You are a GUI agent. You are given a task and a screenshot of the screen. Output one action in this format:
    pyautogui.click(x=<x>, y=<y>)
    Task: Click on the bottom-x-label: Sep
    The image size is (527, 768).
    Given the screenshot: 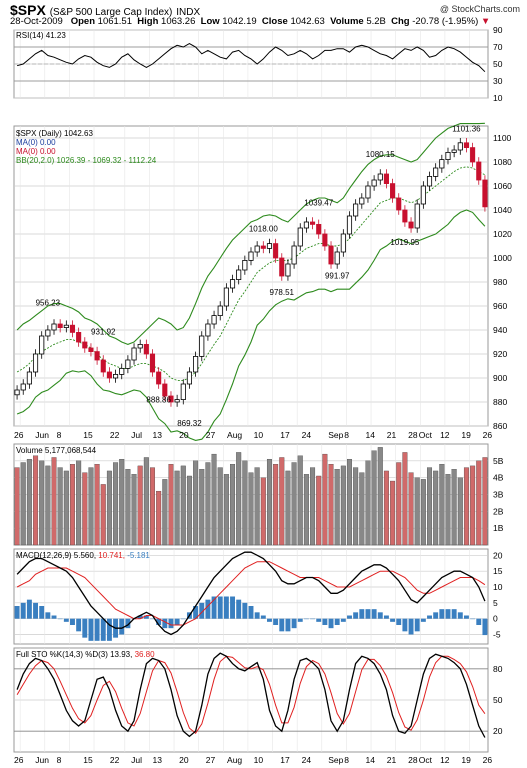 What is the action you would take?
    pyautogui.click(x=335, y=760)
    